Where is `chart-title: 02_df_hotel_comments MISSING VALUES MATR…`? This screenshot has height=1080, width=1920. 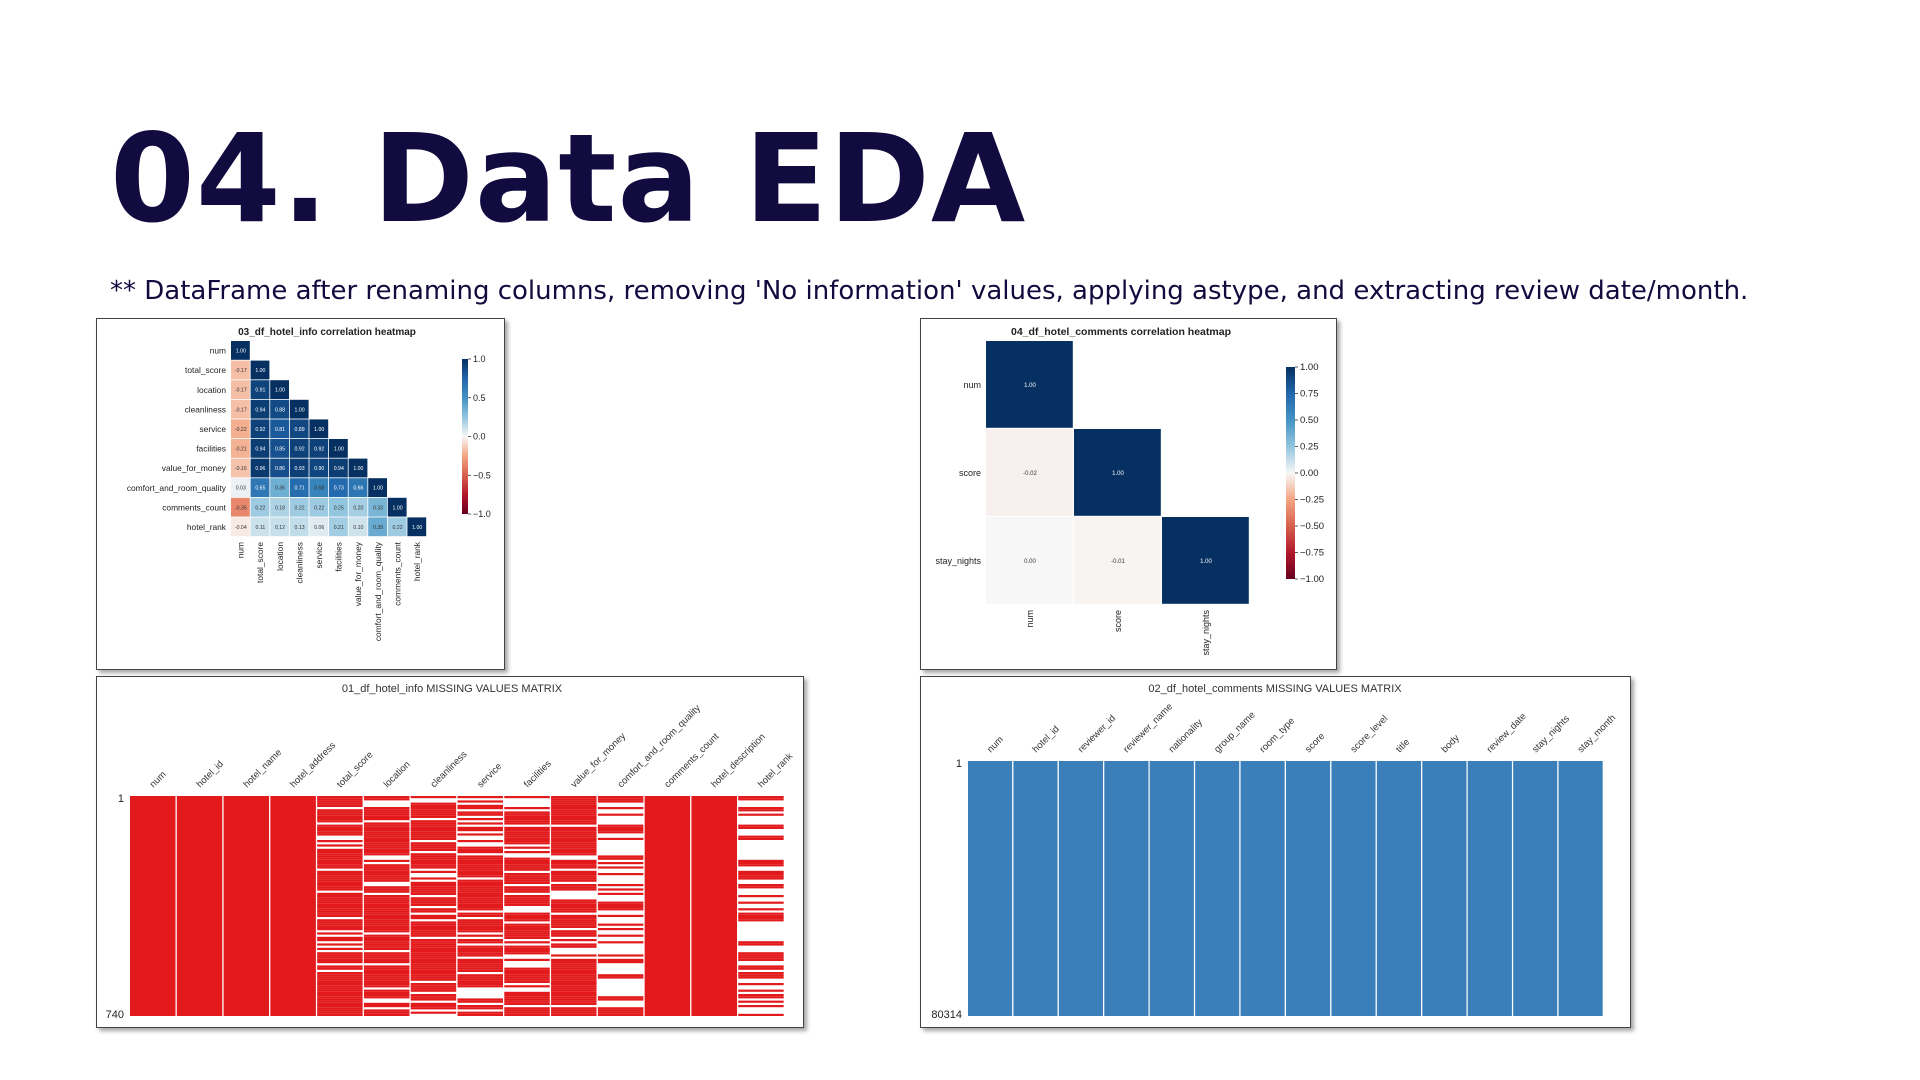 chart-title: 02_df_hotel_comments MISSING VALUES MATR… is located at coordinates (1275, 689).